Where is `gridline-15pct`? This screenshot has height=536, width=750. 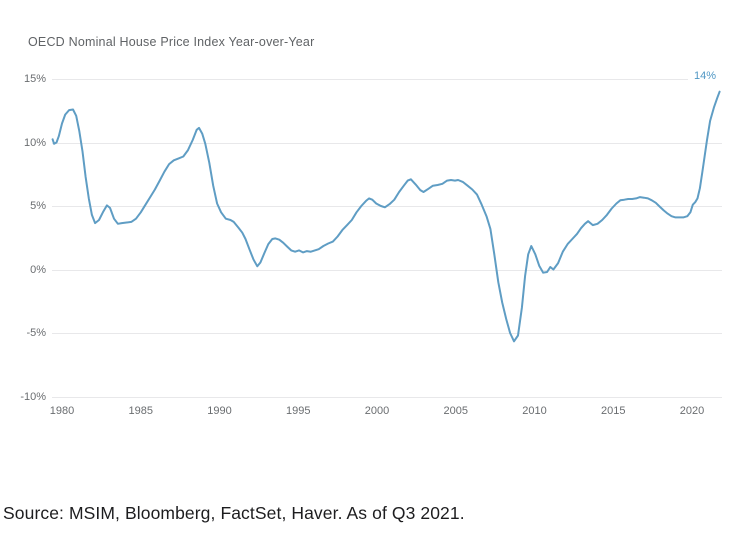 gridline-15pct is located at coordinates (370, 79).